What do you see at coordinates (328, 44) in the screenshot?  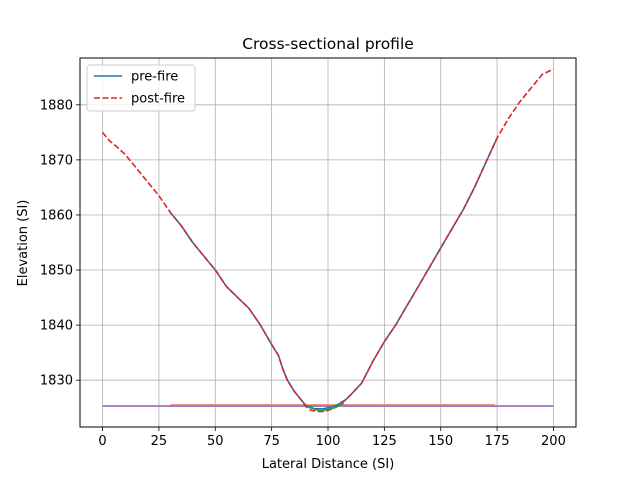 I see `chart-title: Cross-sectional profile` at bounding box center [328, 44].